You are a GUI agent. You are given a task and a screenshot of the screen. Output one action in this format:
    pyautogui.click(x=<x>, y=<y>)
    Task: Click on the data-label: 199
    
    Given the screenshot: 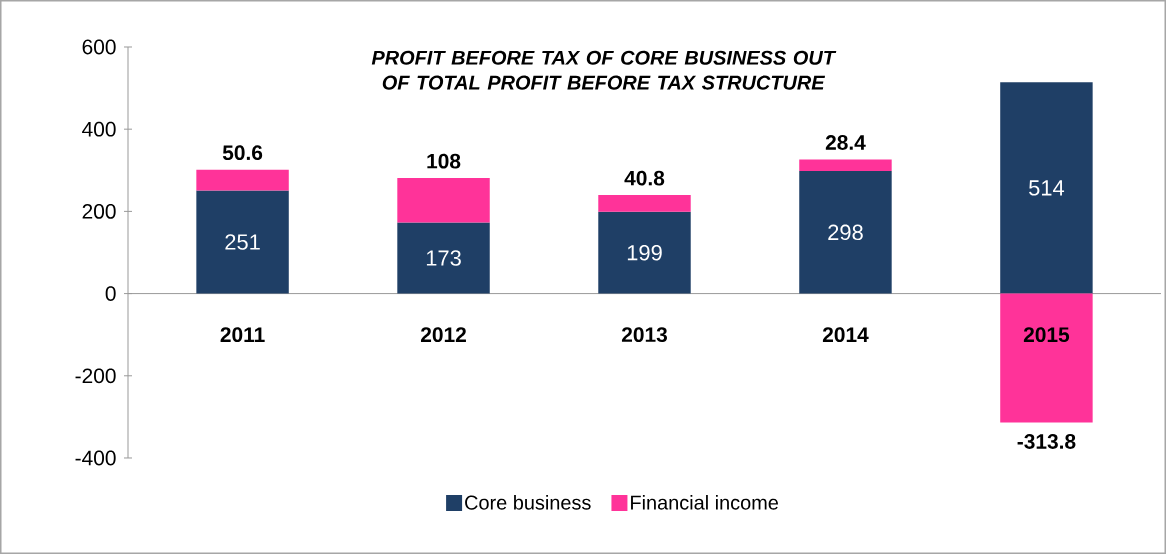 What is the action you would take?
    pyautogui.click(x=644, y=252)
    